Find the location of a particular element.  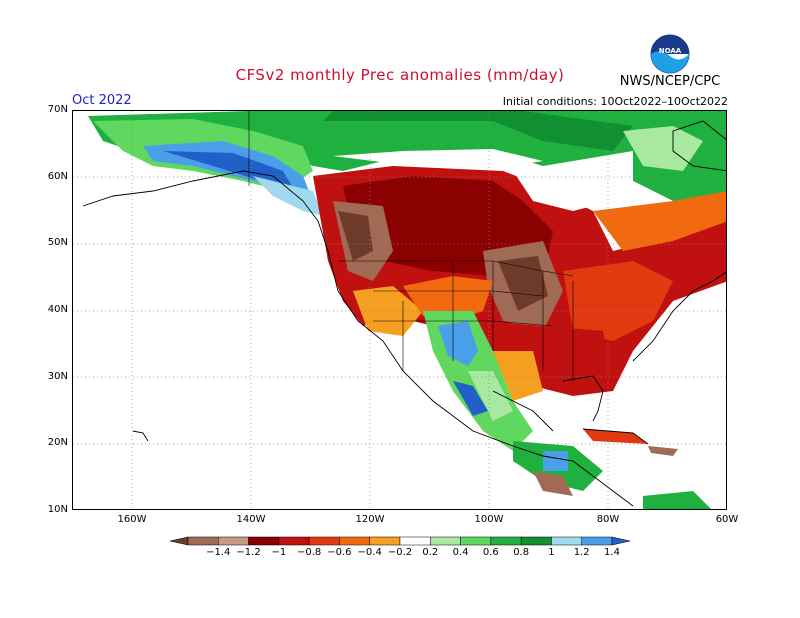

agency-label: NWS/NCEP/CPC is located at coordinates (670, 81).